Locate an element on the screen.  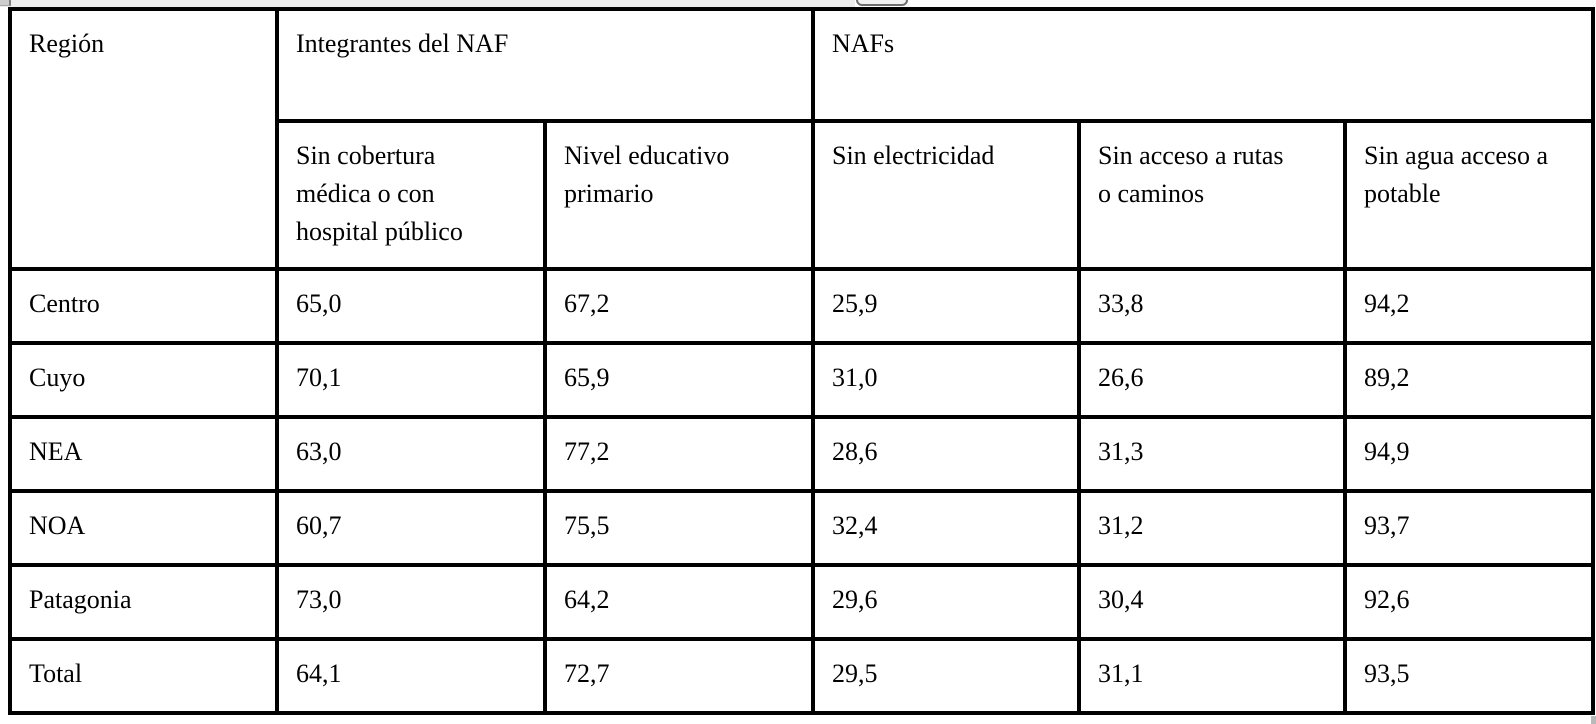
window-top-strip is located at coordinates (798, 3).